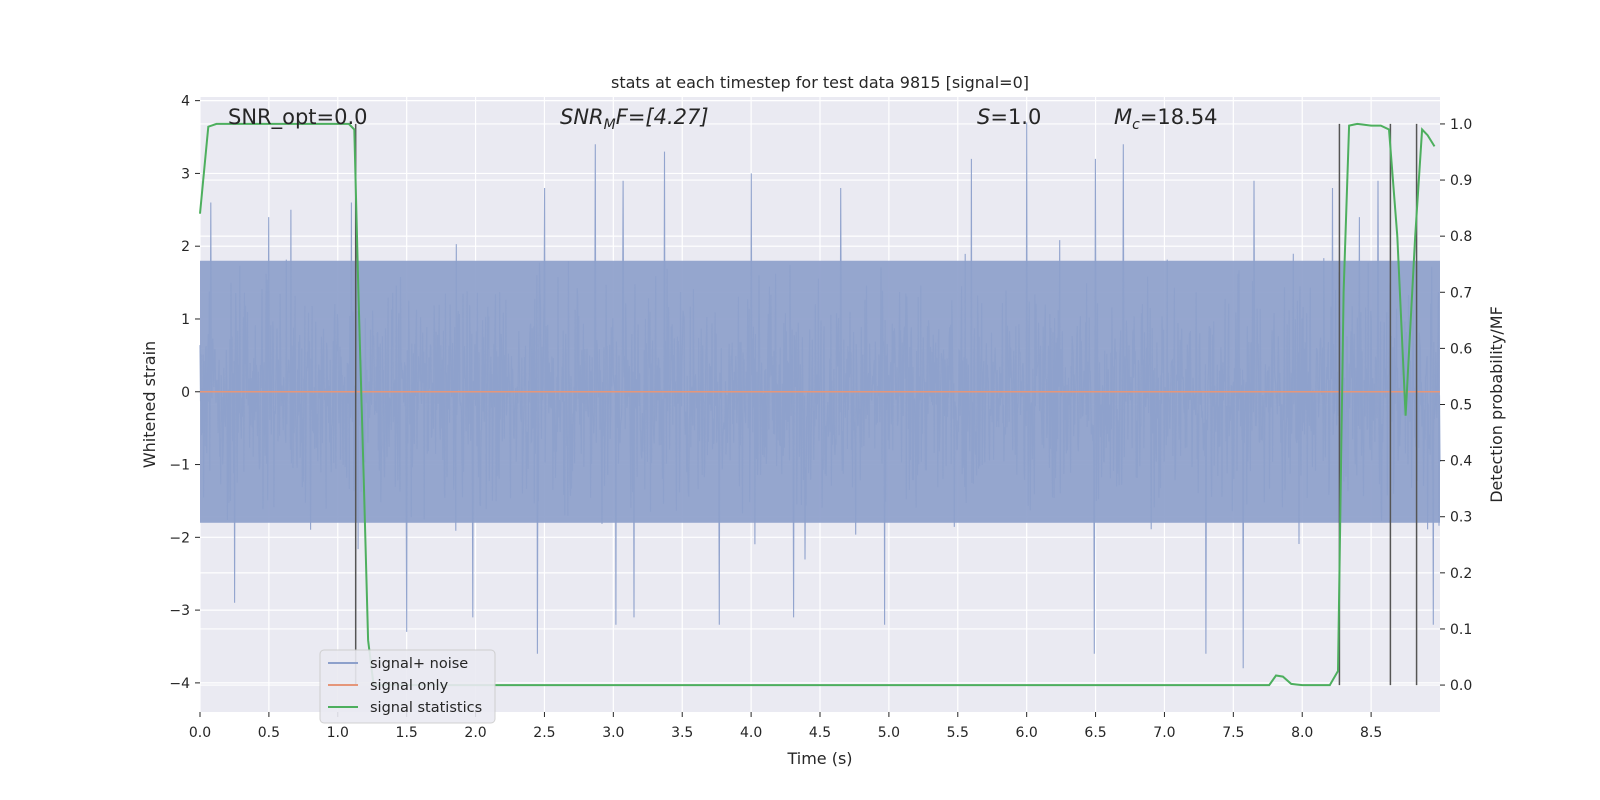 The height and width of the screenshot is (800, 1600). Describe the element at coordinates (1166, 119) in the screenshot. I see `annotation-mc: Mc=18.54` at that location.